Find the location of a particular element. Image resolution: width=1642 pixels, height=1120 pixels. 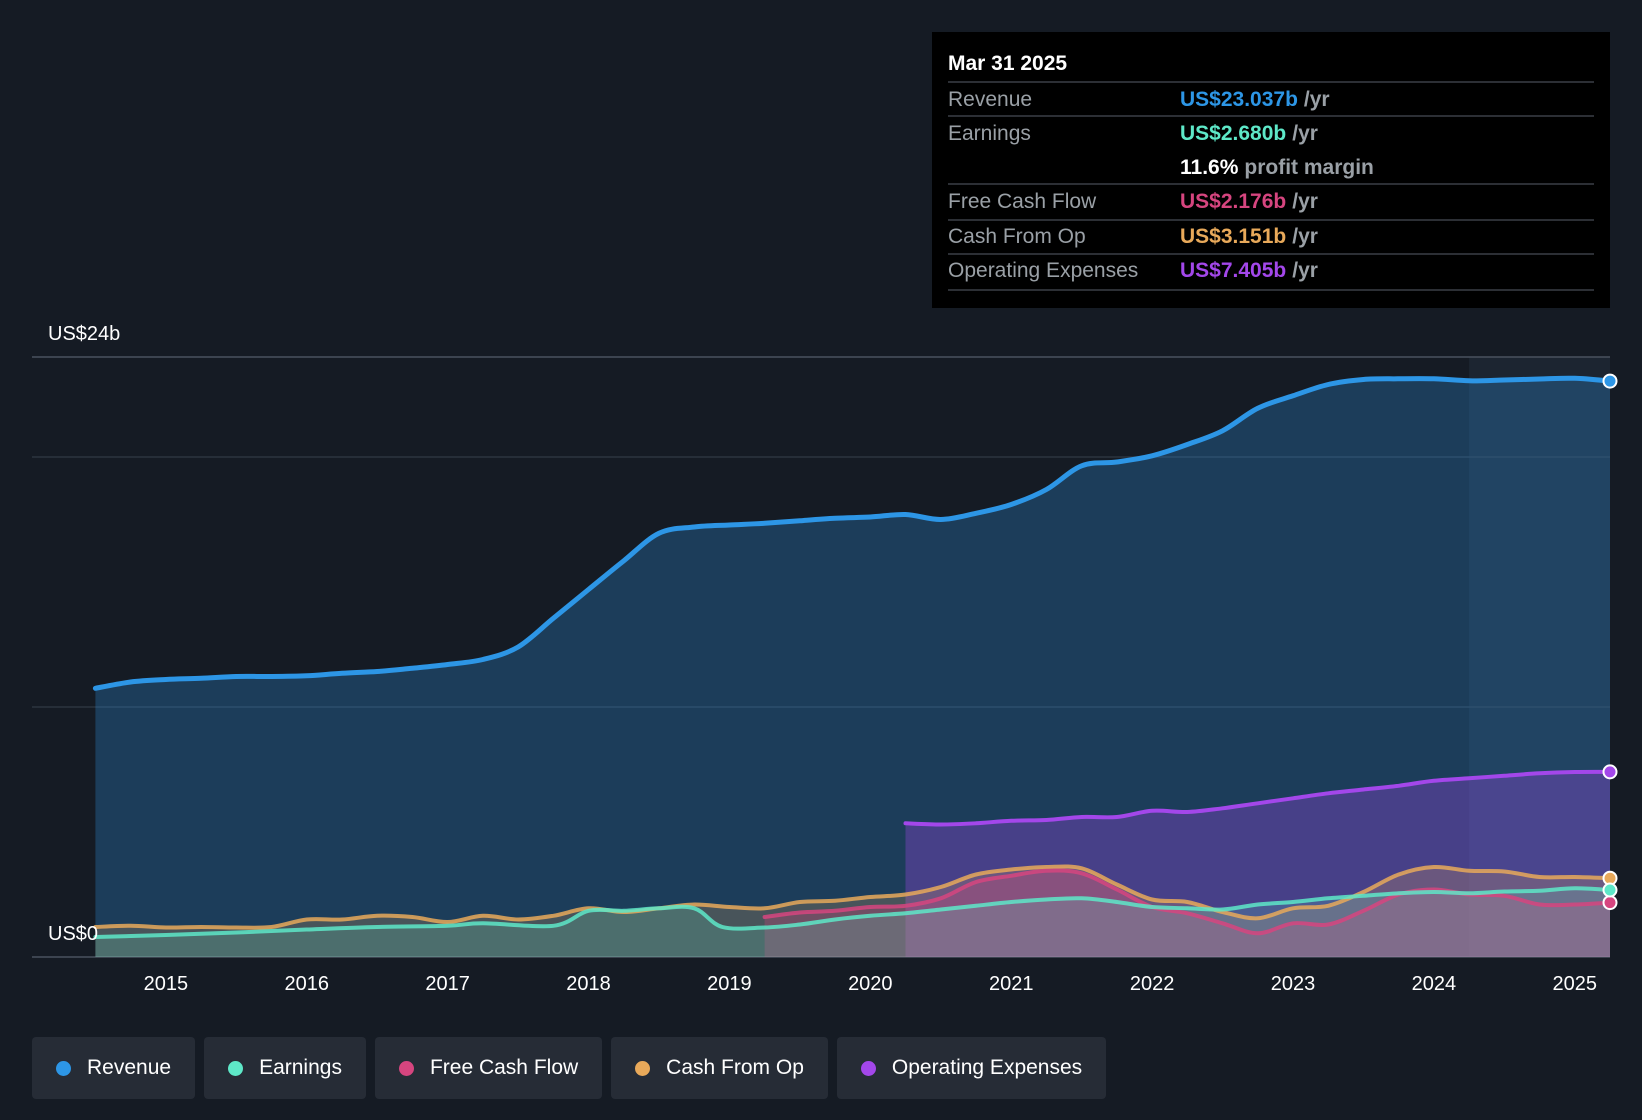

x-tick-label: 2018 is located at coordinates (588, 984).